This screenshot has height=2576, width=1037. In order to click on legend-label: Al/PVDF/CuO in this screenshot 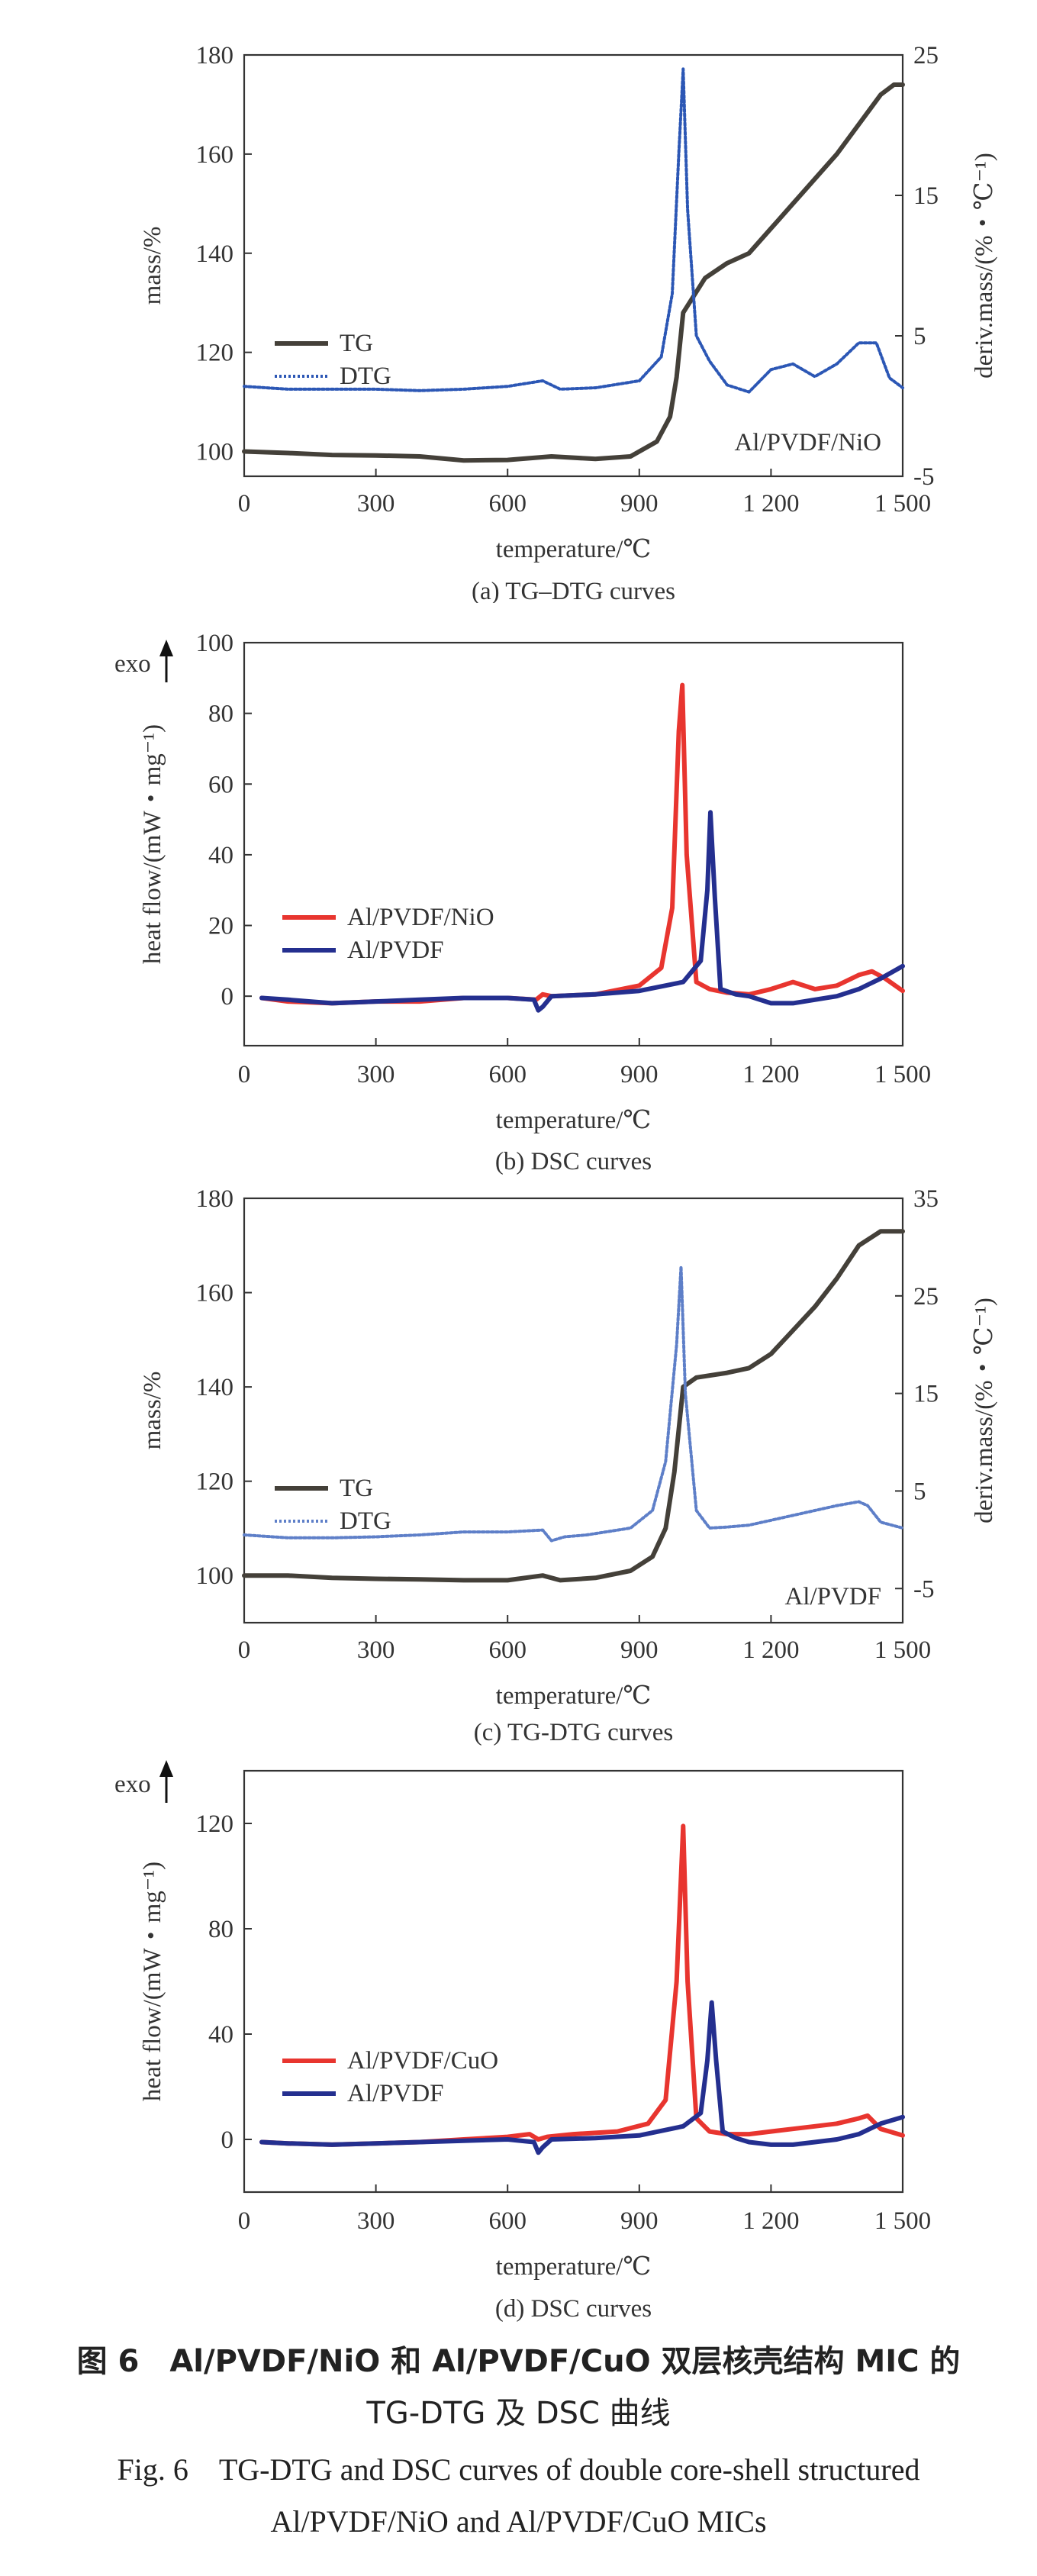, I will do `click(423, 2061)`.